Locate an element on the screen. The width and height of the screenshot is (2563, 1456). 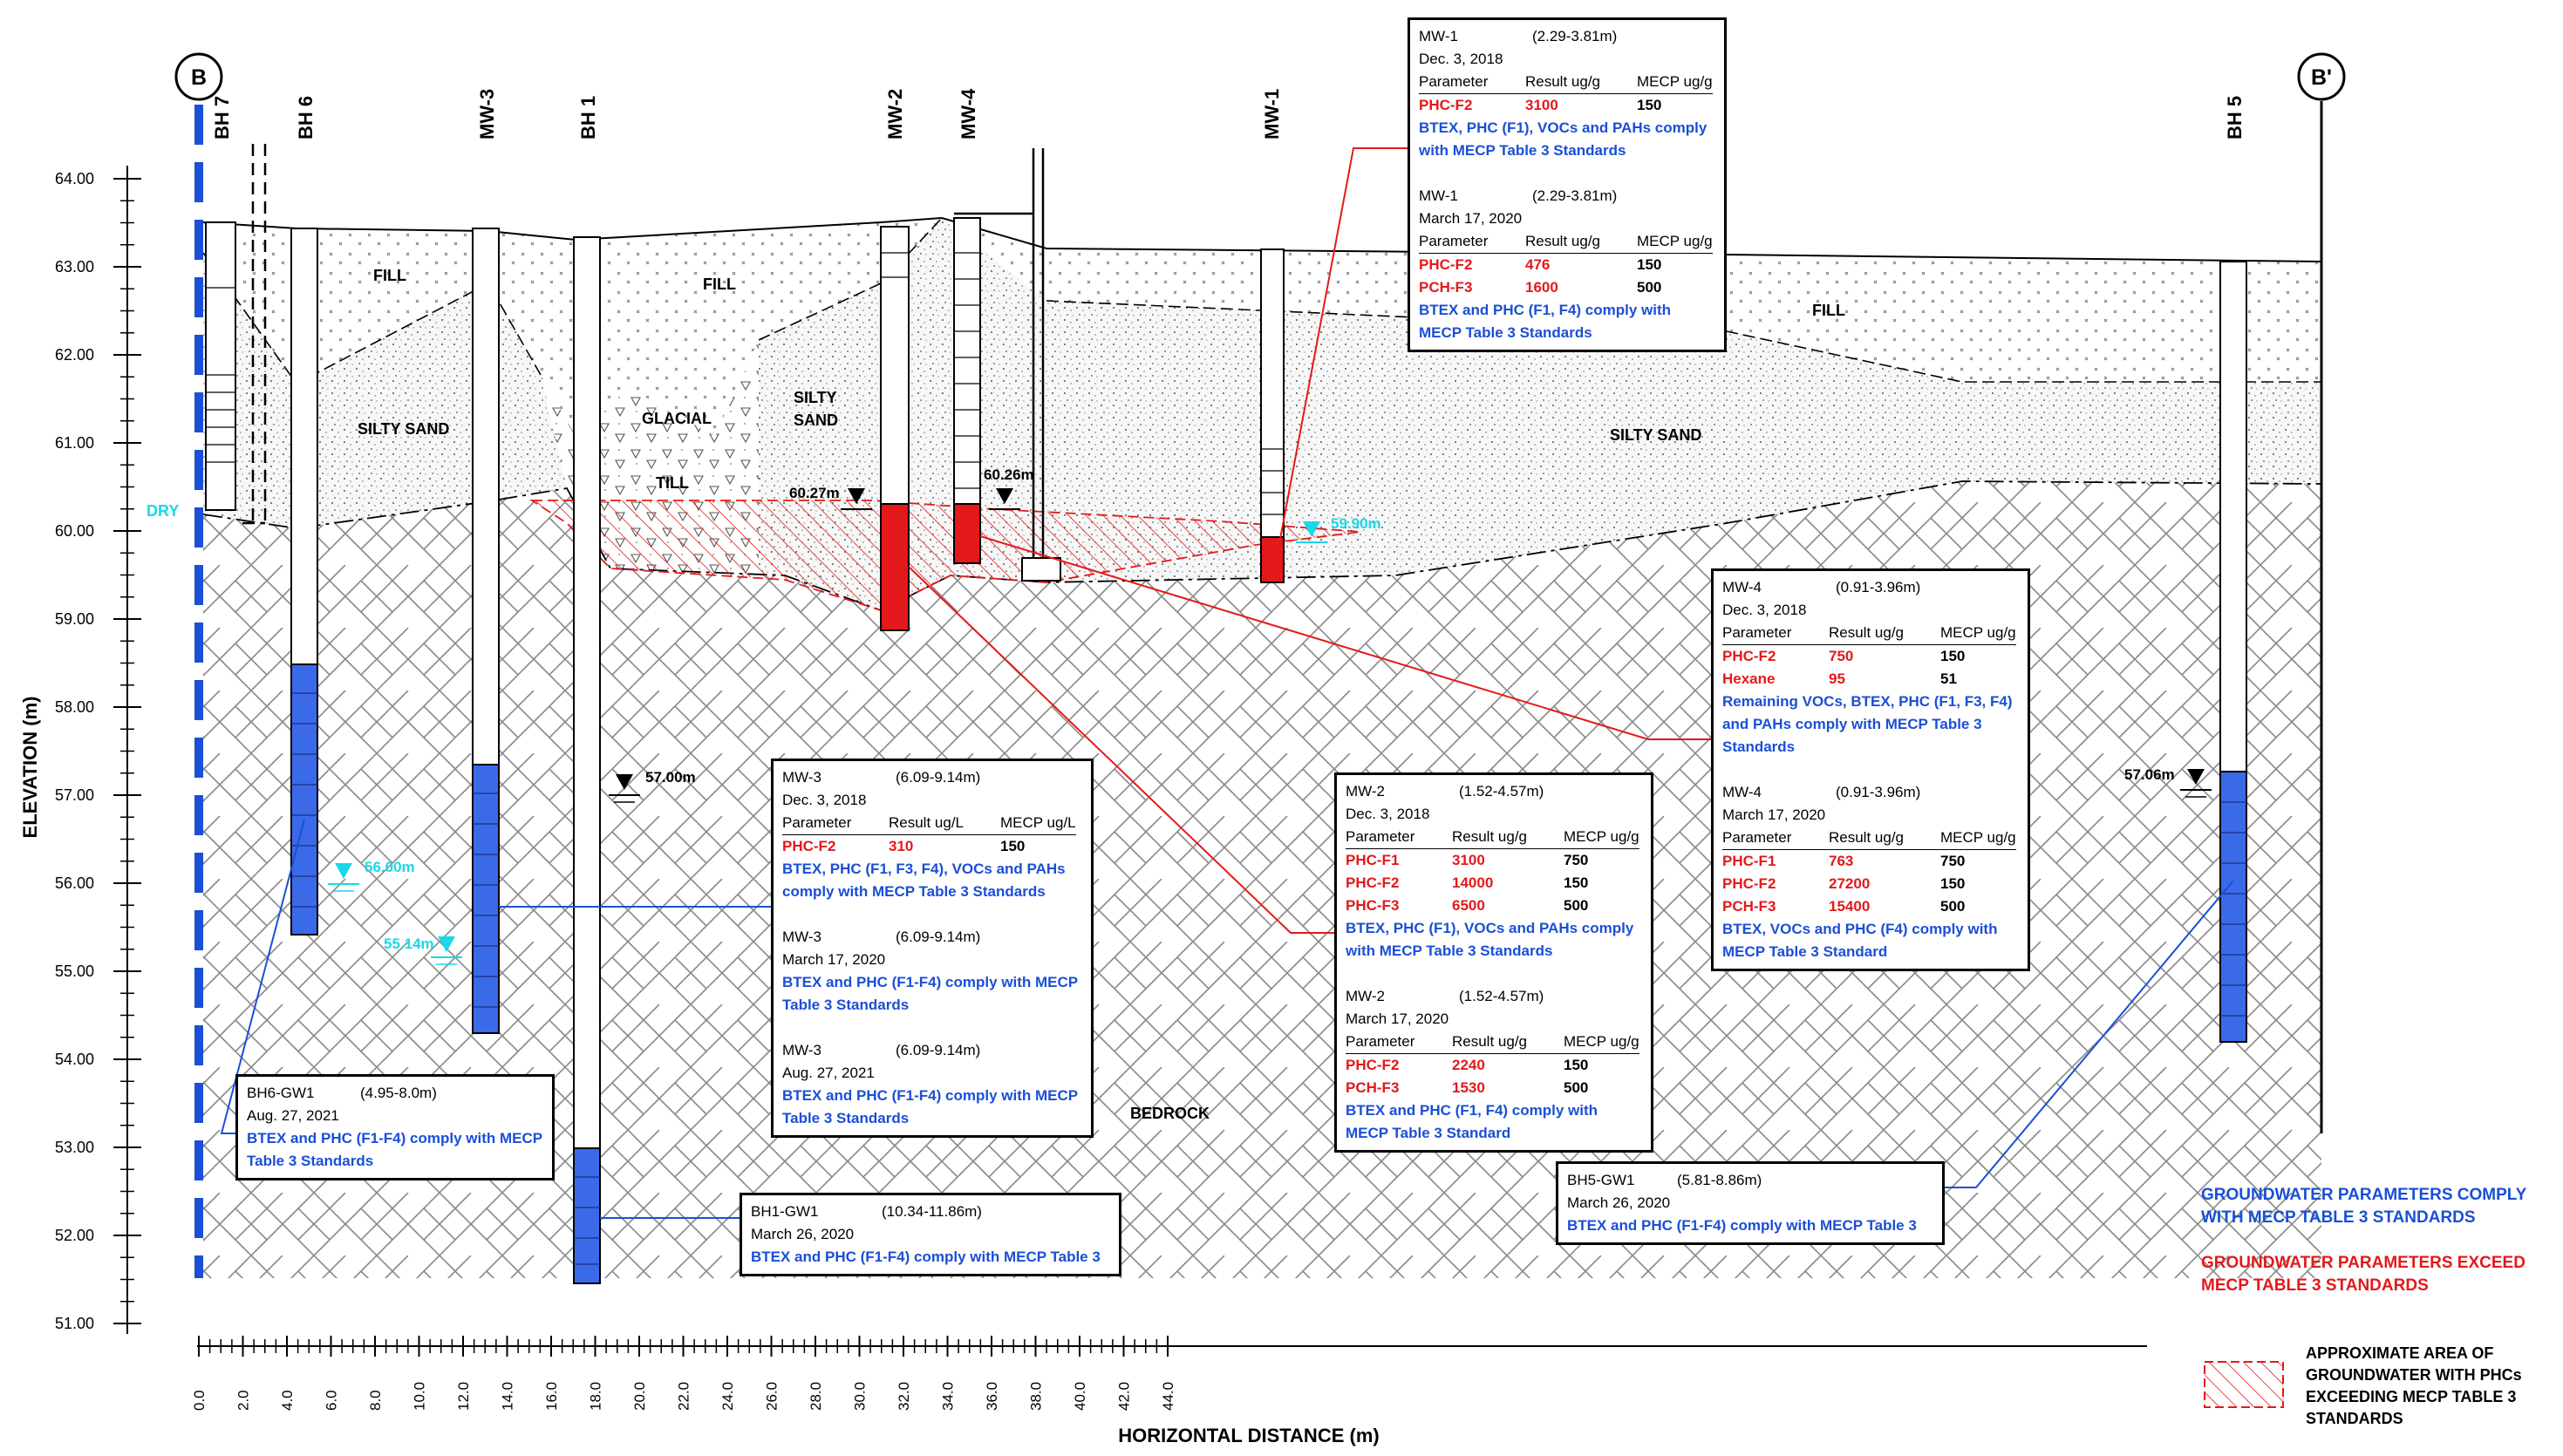
borehole-label-bh5: BH 5 is located at coordinates (2235, 117).